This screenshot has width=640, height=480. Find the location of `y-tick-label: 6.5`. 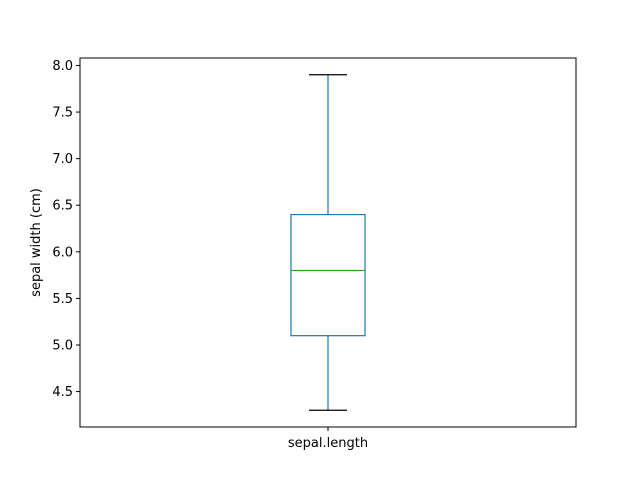

y-tick-label: 6.5 is located at coordinates (62, 206).